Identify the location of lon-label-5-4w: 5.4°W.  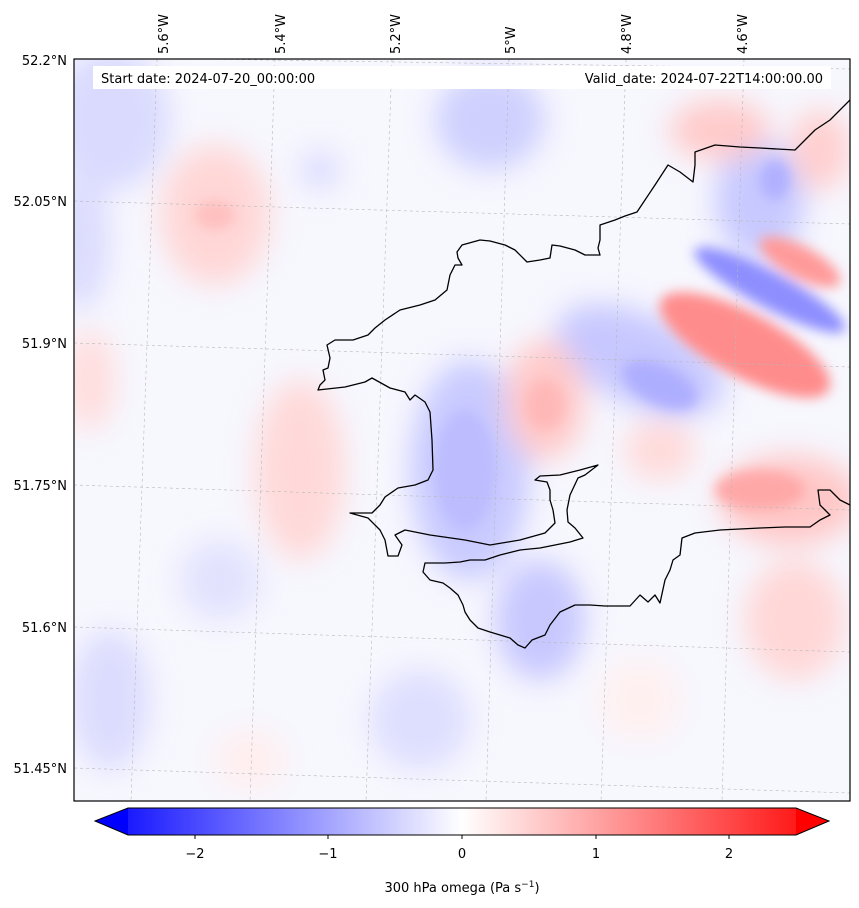
(281, 34).